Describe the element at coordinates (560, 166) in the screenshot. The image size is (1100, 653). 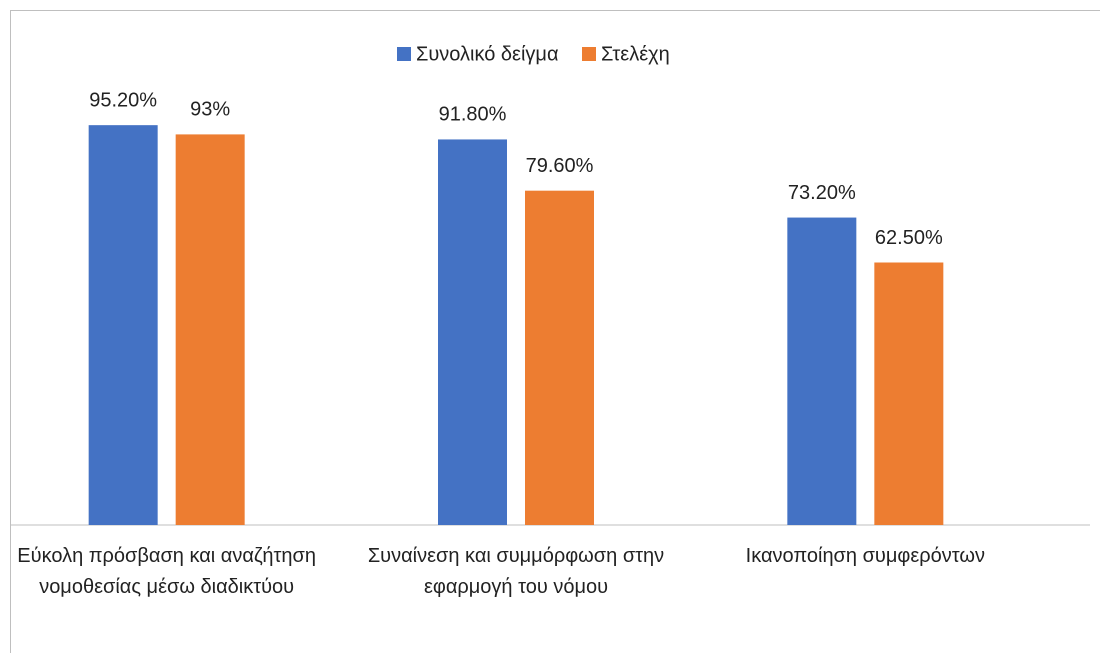
I see `data-label: 79.60%` at that location.